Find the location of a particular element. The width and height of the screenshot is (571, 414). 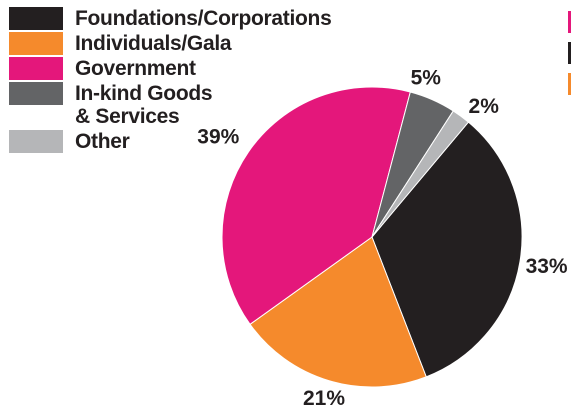

pie-slice-other is located at coordinates (420, 174).